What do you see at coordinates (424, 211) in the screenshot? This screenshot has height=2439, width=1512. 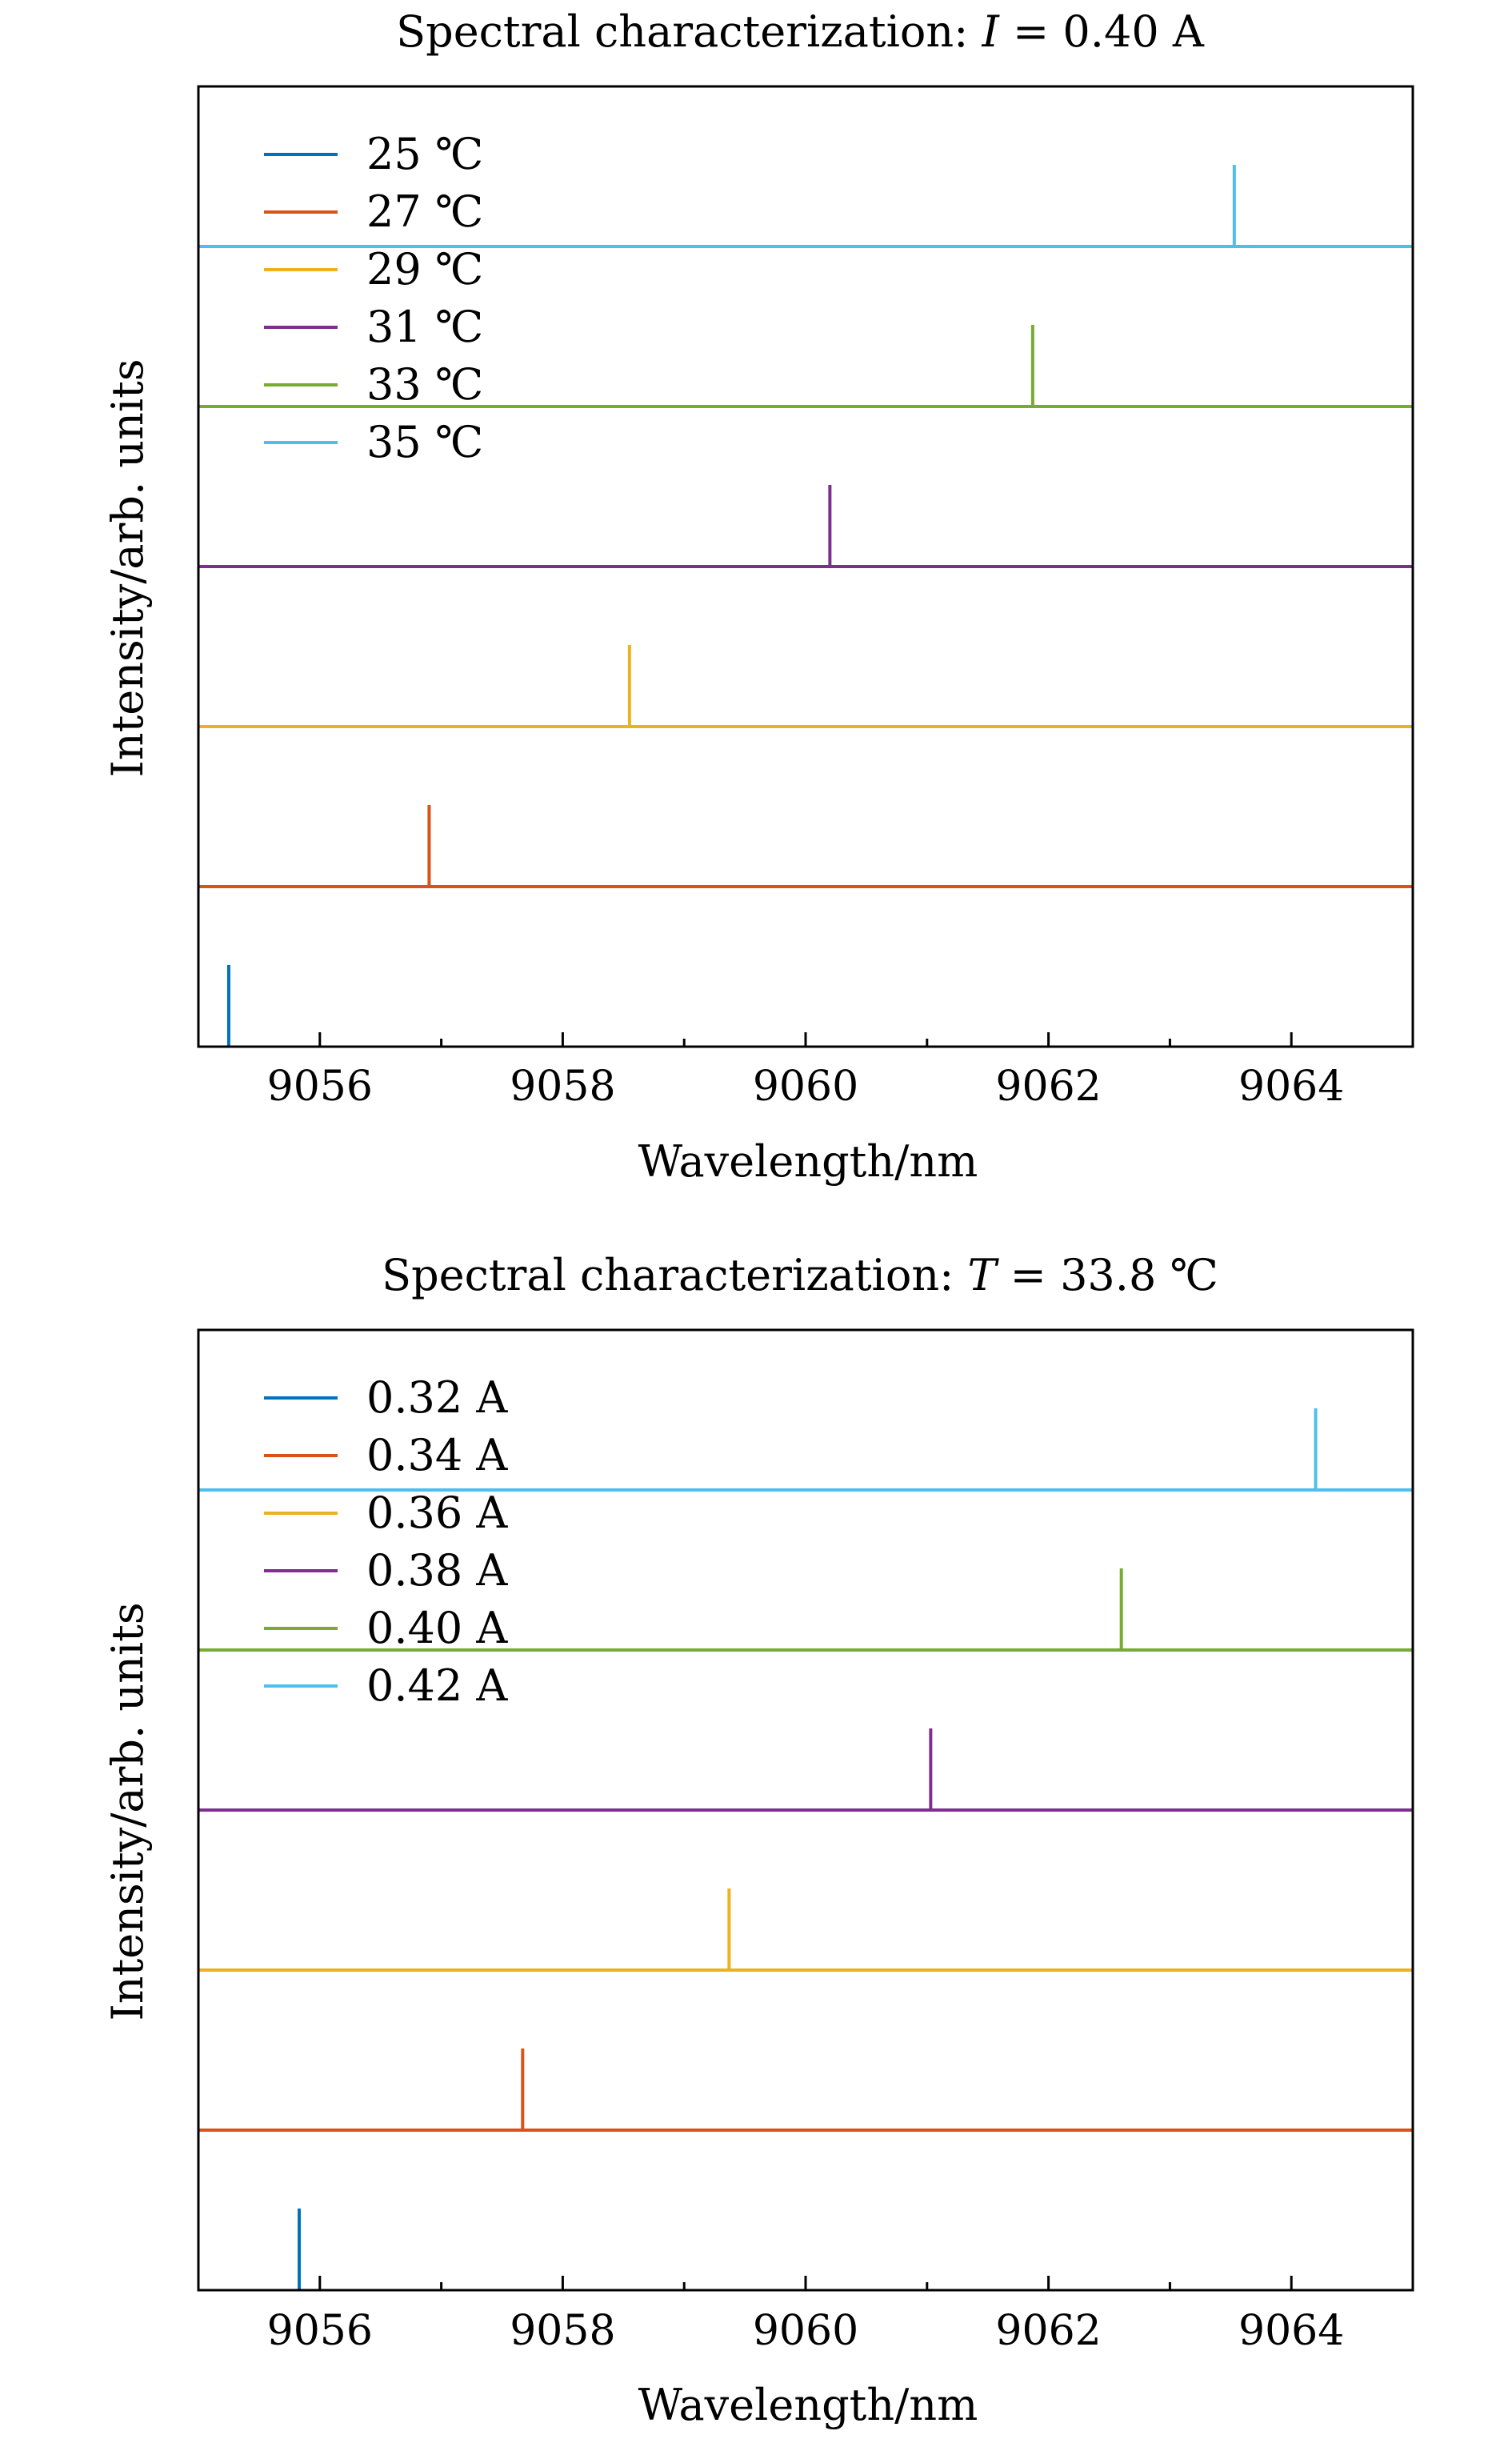 I see `legend-label: 27 ℃` at bounding box center [424, 211].